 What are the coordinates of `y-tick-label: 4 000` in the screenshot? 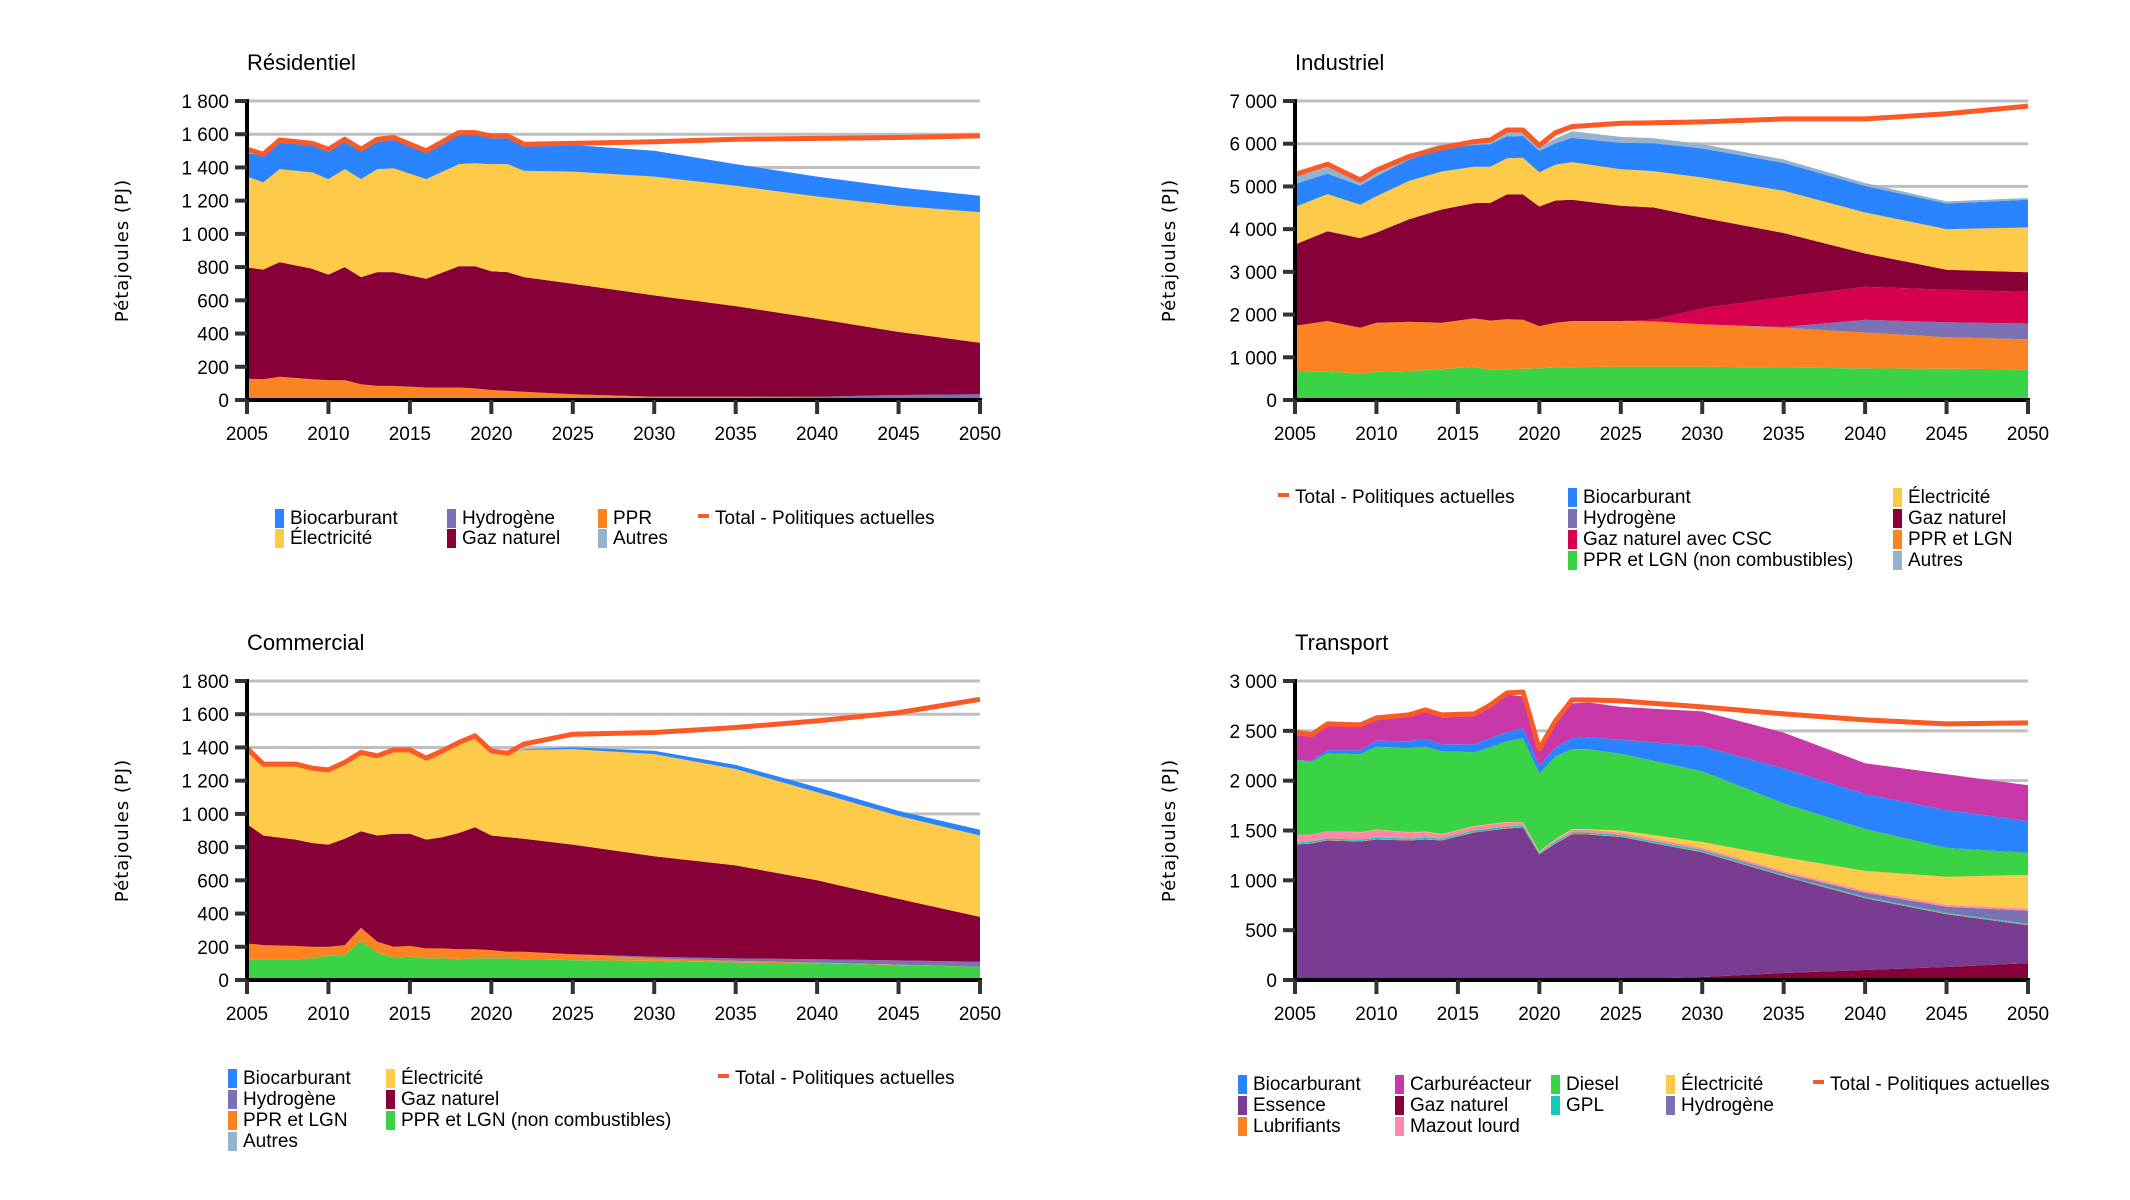 It's located at (1253, 230).